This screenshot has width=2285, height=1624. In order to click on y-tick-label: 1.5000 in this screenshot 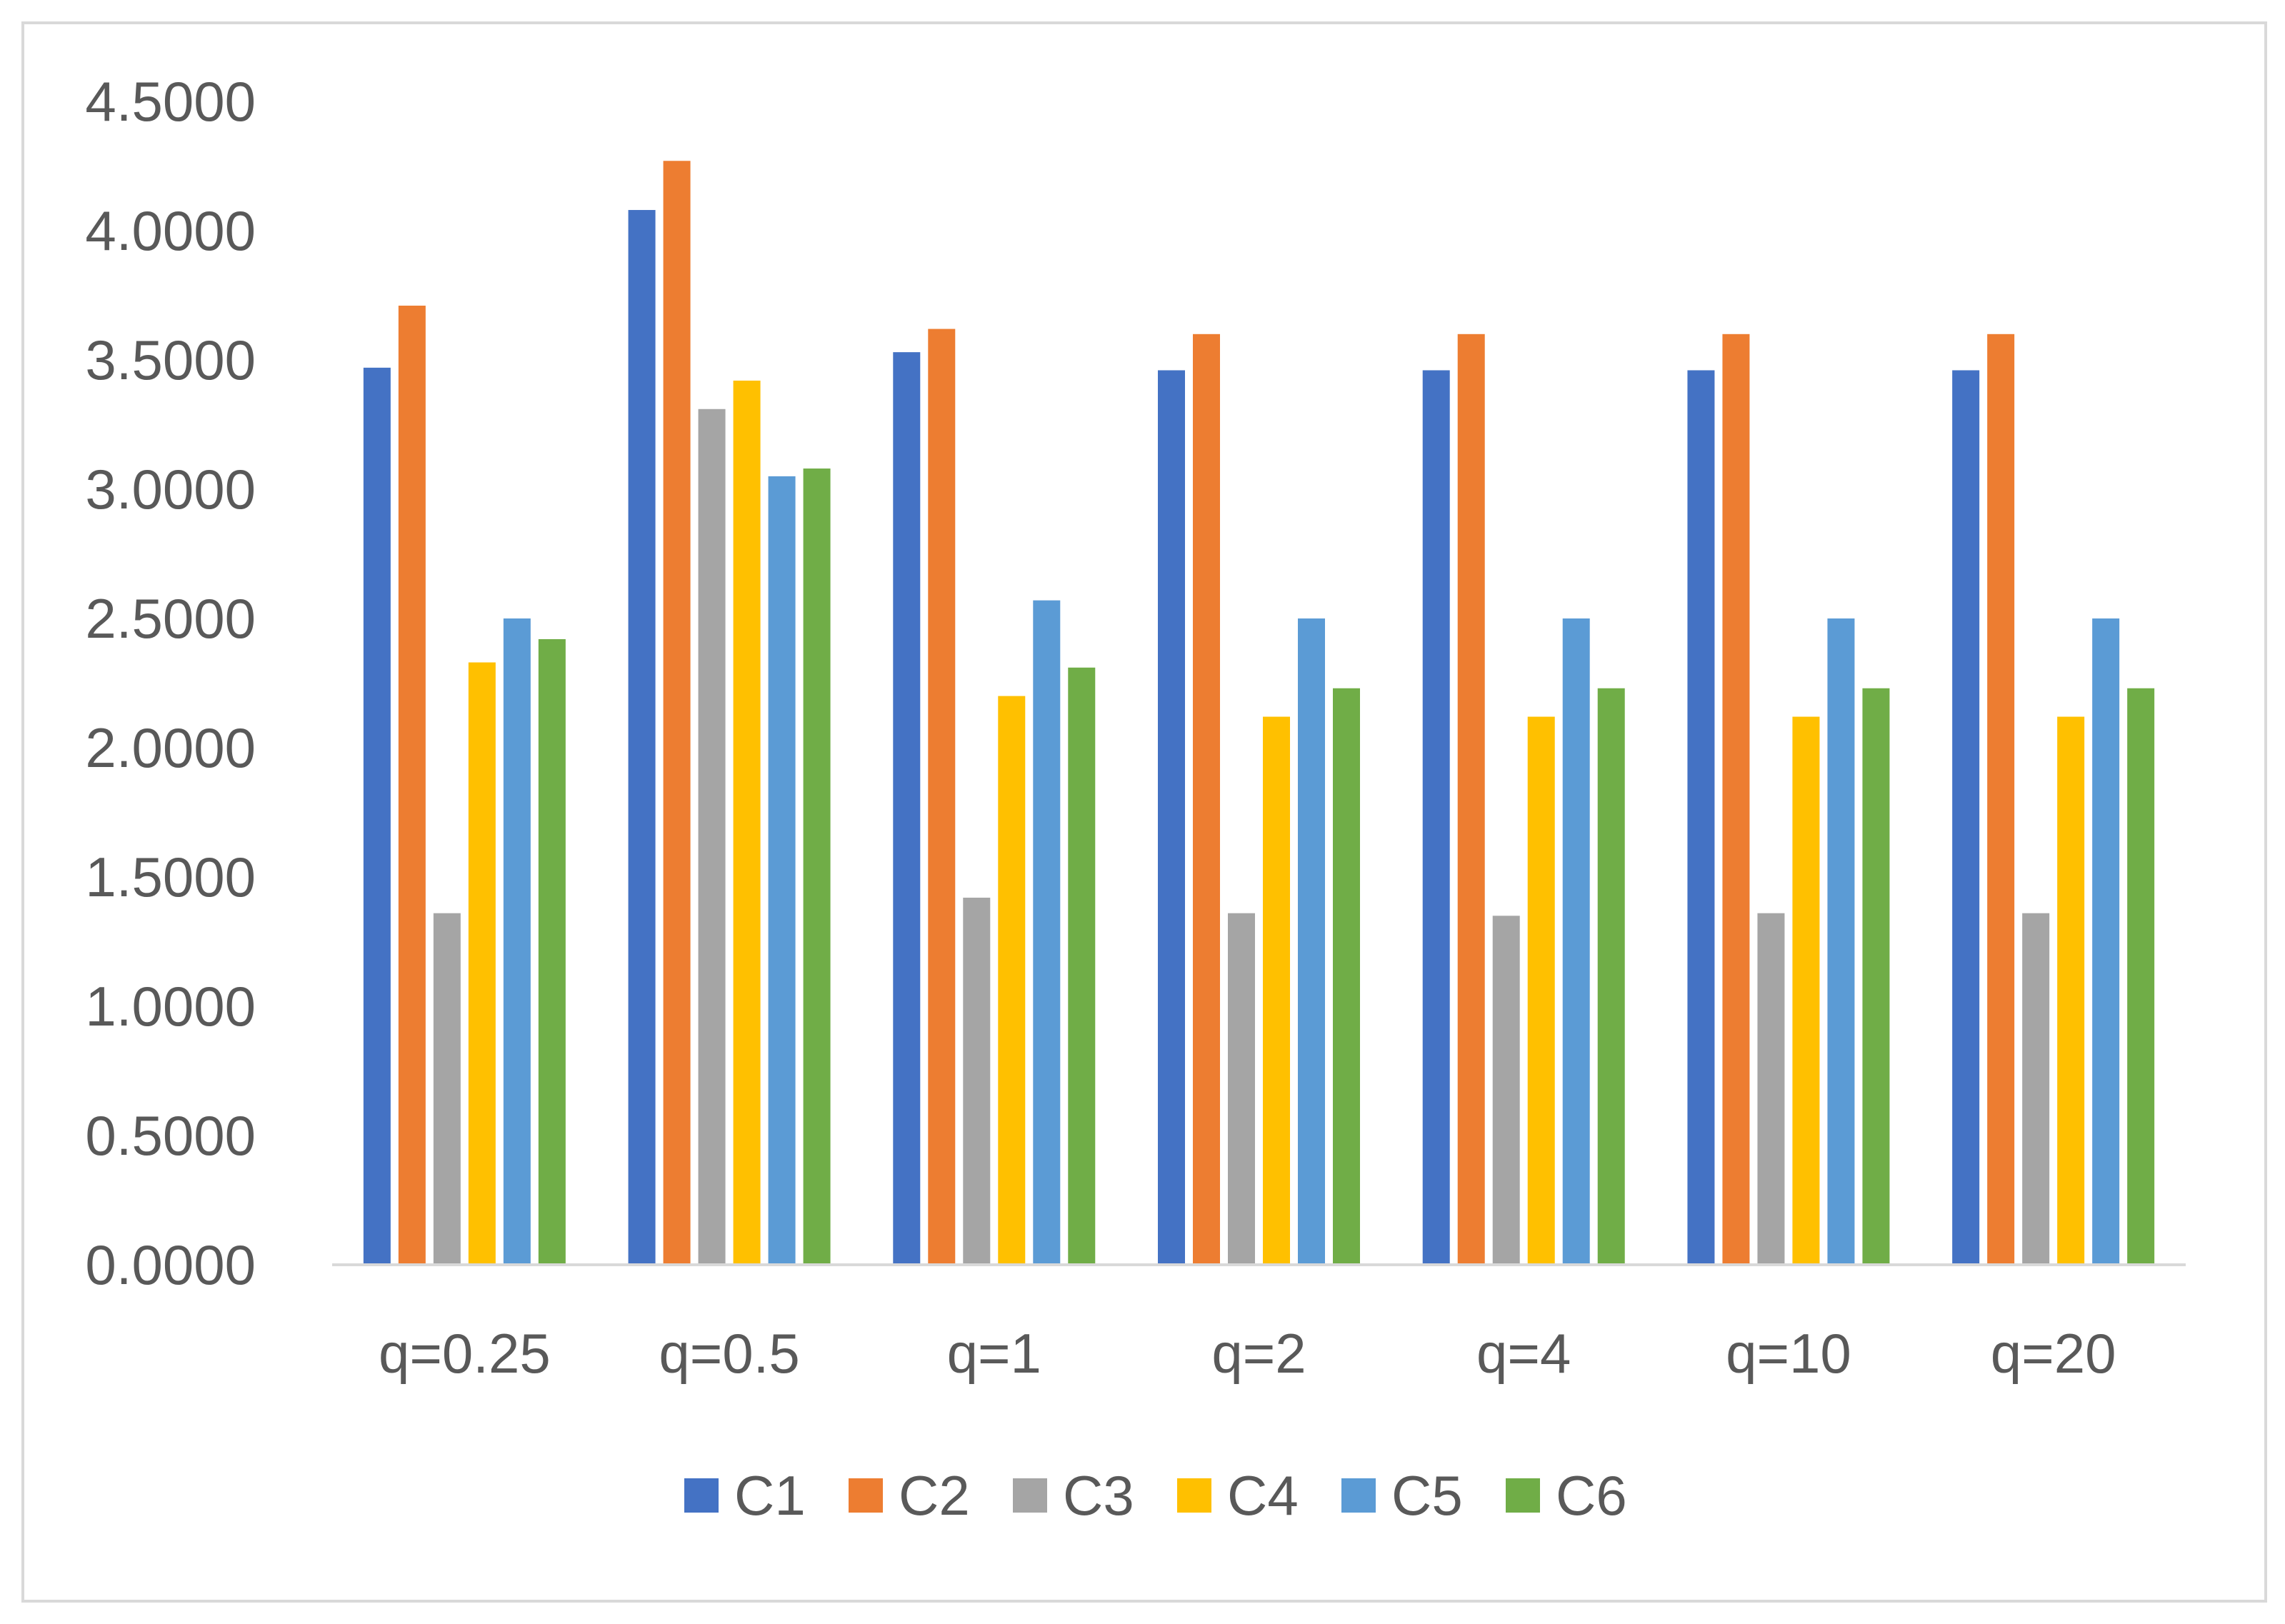, I will do `click(170, 877)`.